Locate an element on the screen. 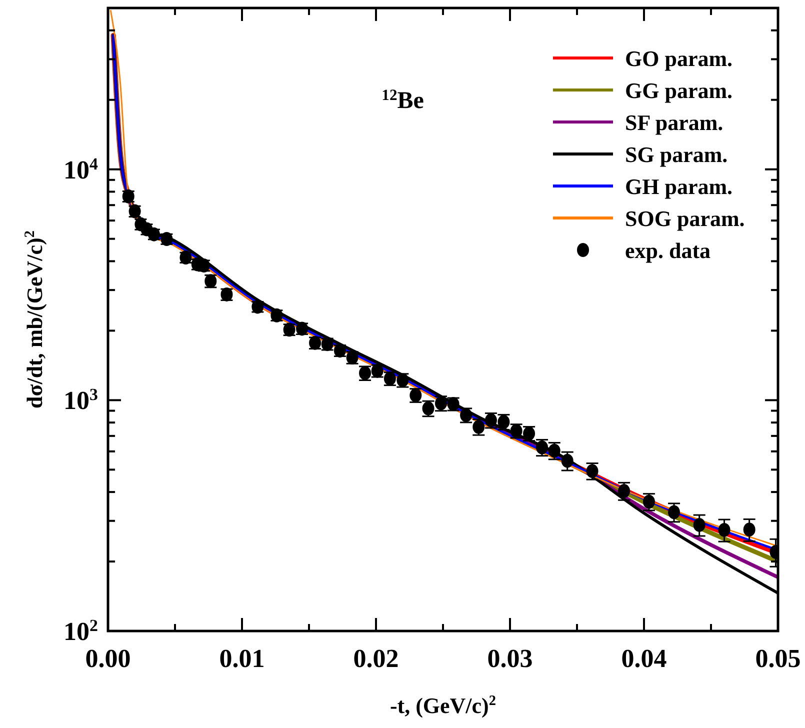 The width and height of the screenshot is (805, 728). x-tick-label: 0.04 is located at coordinates (644, 658).